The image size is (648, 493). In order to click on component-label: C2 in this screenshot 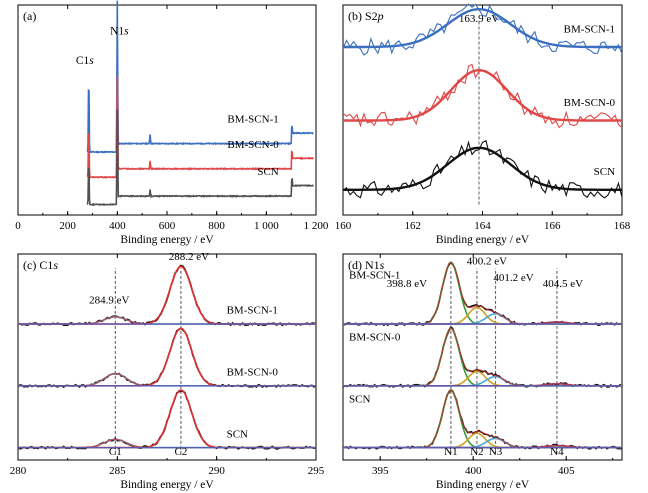, I will do `click(180, 452)`.